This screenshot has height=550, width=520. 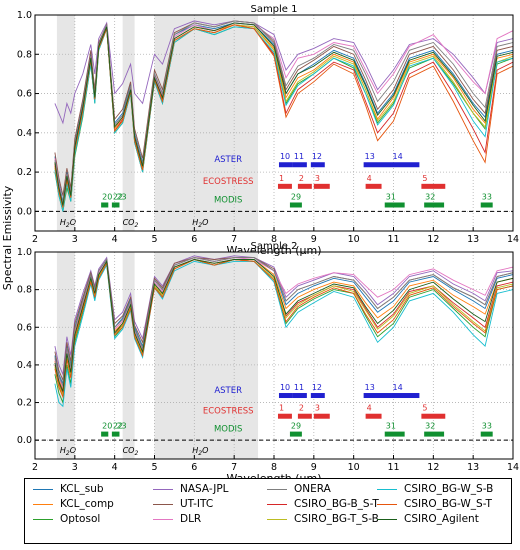 I want to click on x-tick-label: 7, so click(x=234, y=239).